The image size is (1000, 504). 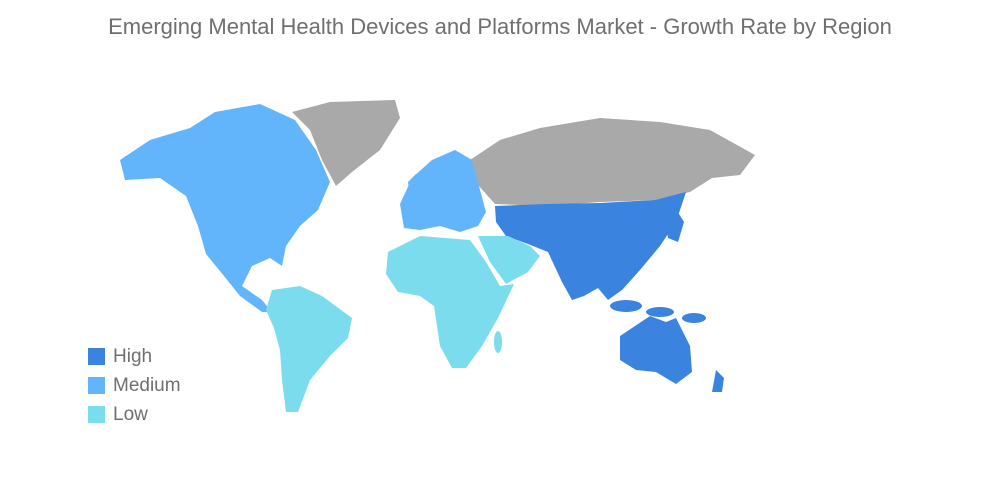 What do you see at coordinates (450, 302) in the screenshot?
I see `africa` at bounding box center [450, 302].